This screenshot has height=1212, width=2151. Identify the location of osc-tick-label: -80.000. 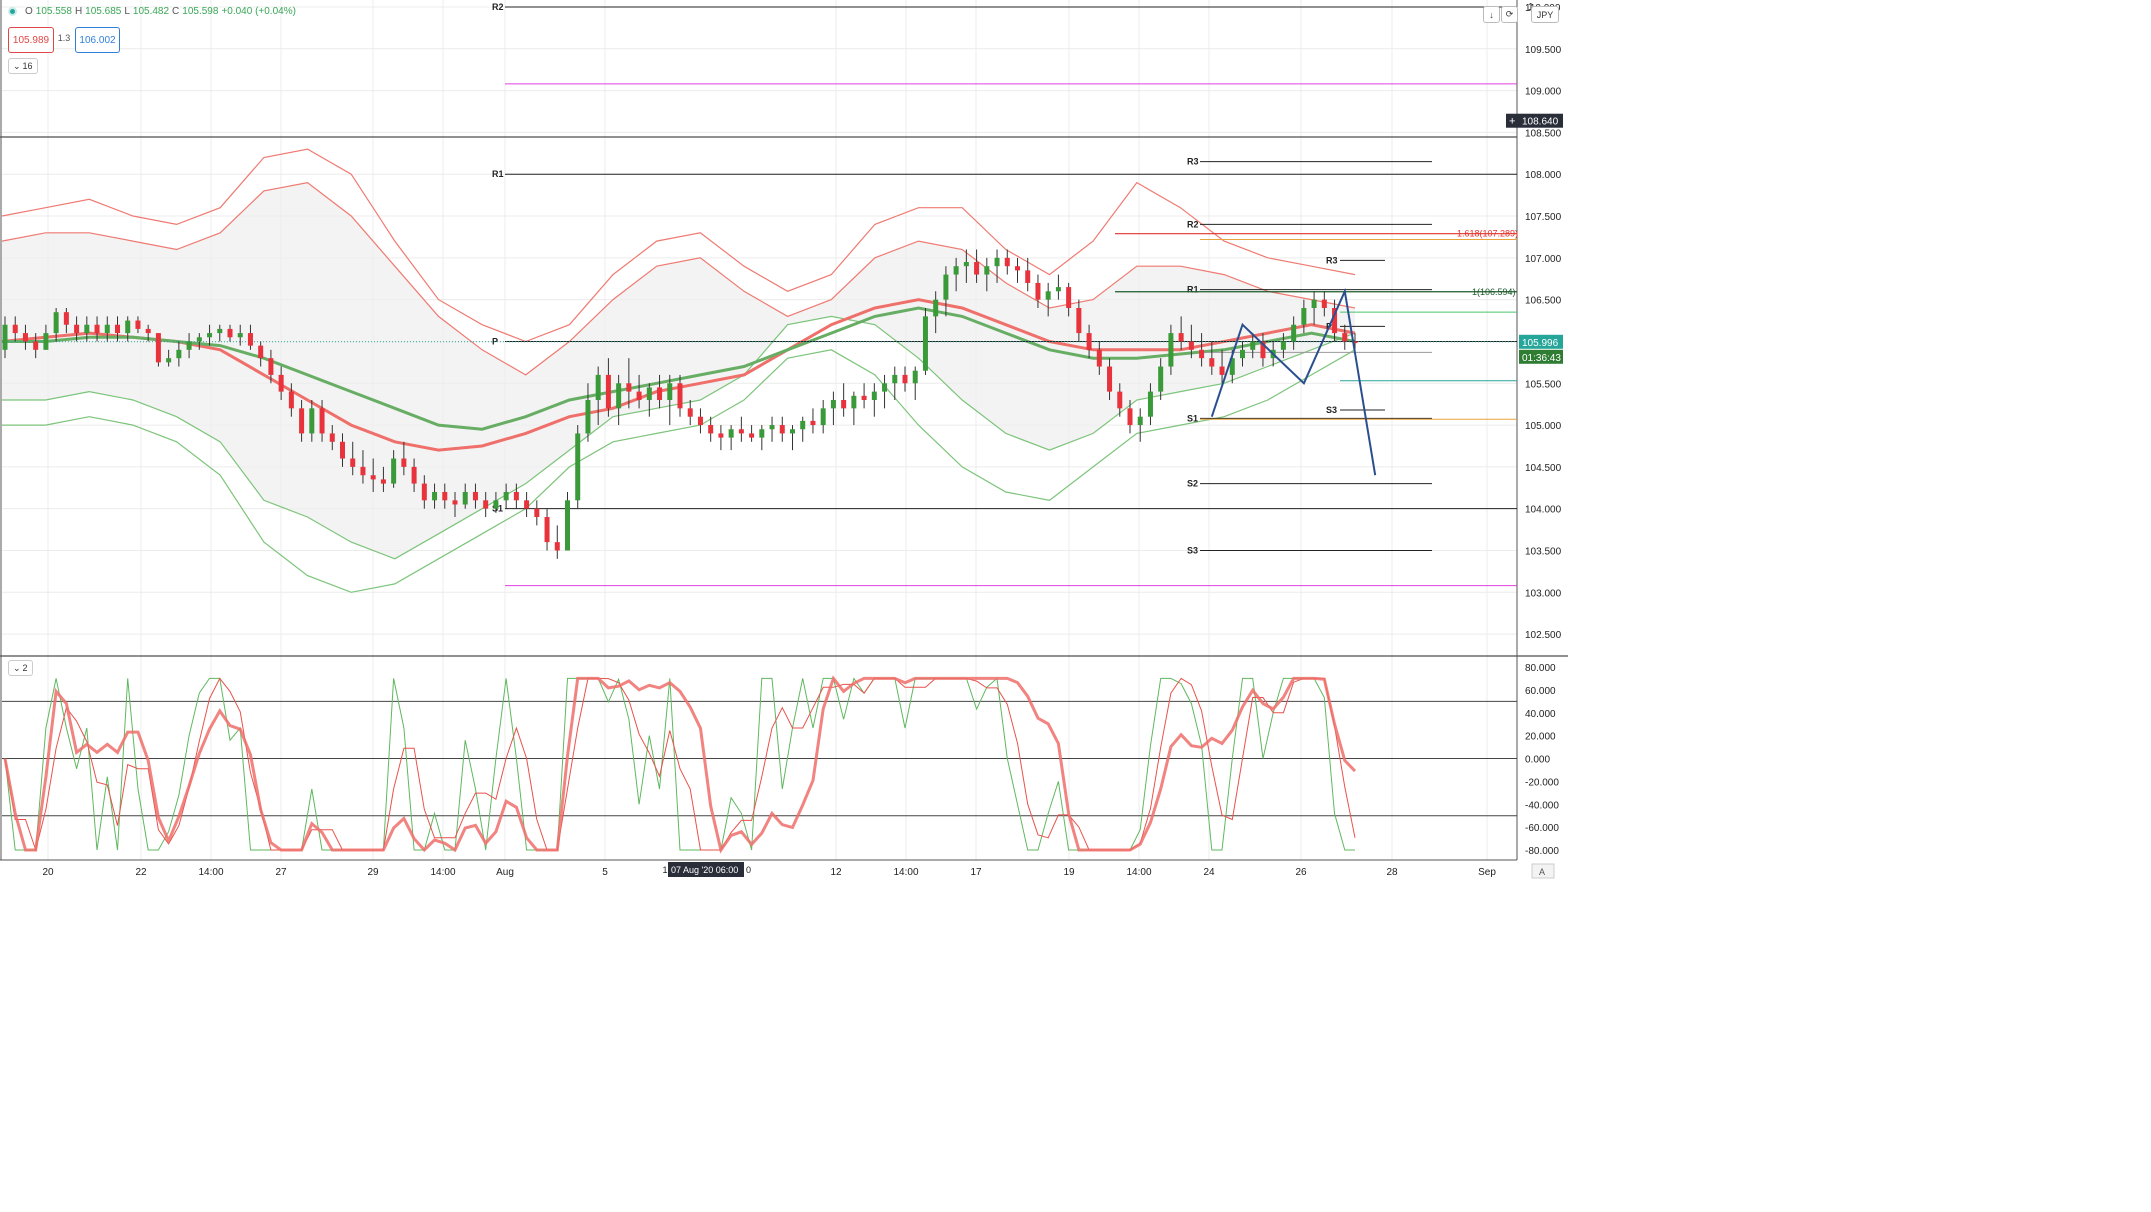
(1542, 851).